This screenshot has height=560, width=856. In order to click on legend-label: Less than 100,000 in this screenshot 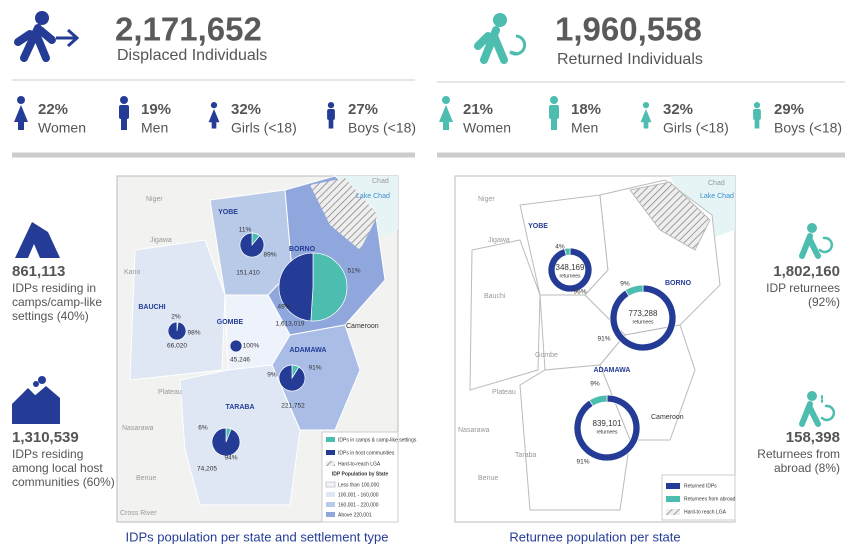, I will do `click(358, 485)`.